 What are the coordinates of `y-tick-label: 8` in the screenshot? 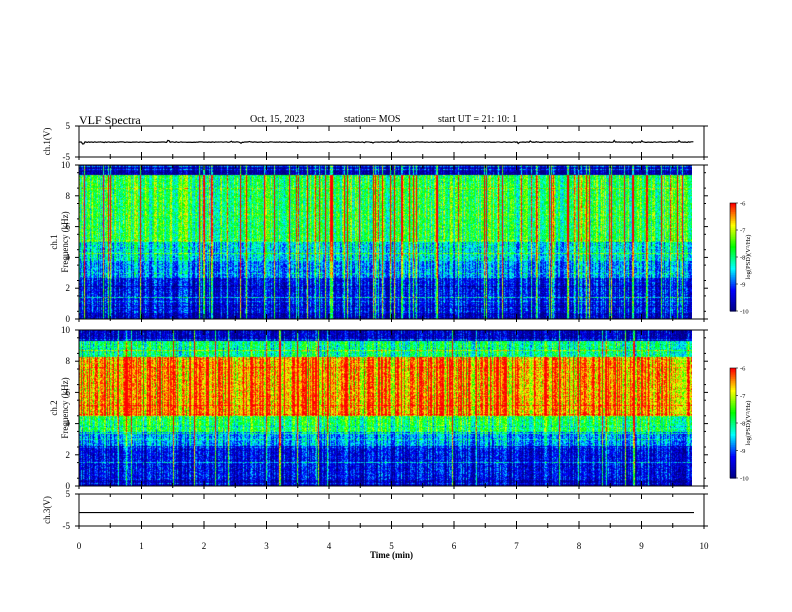 It's located at (68, 361).